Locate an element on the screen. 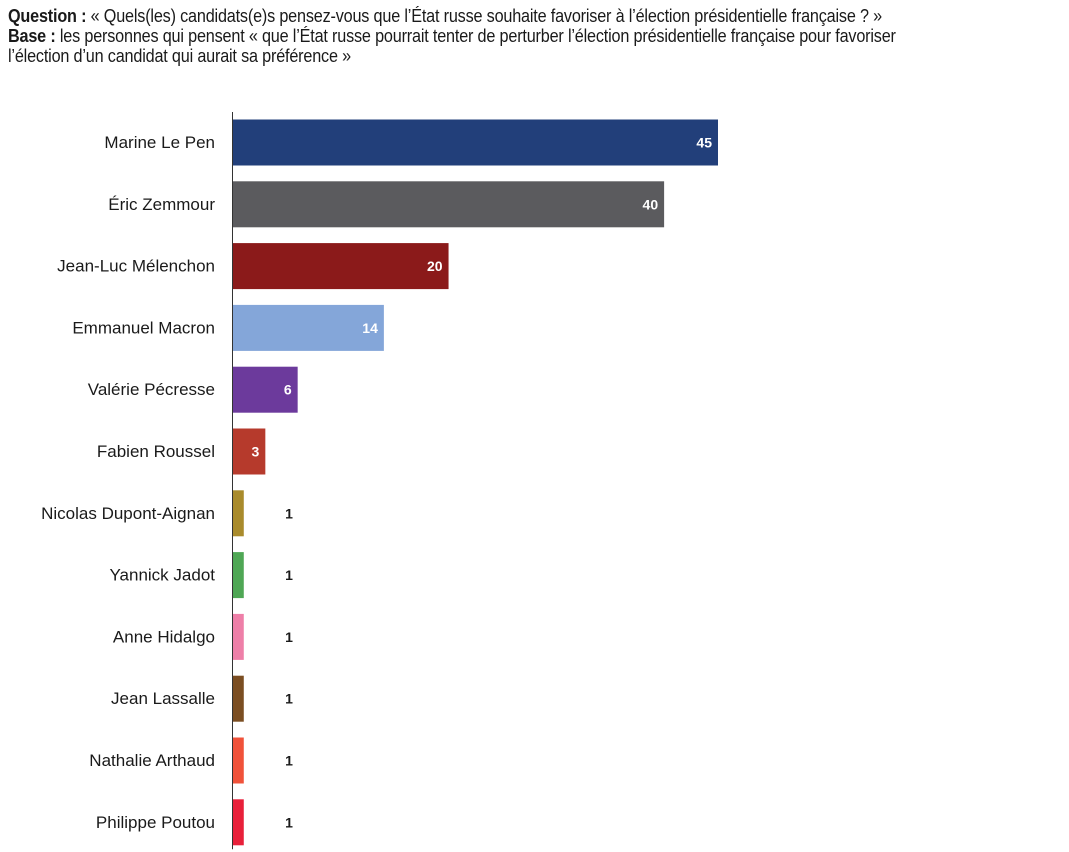 This screenshot has height=852, width=1069. bar-valerie-pecresse is located at coordinates (265, 389).